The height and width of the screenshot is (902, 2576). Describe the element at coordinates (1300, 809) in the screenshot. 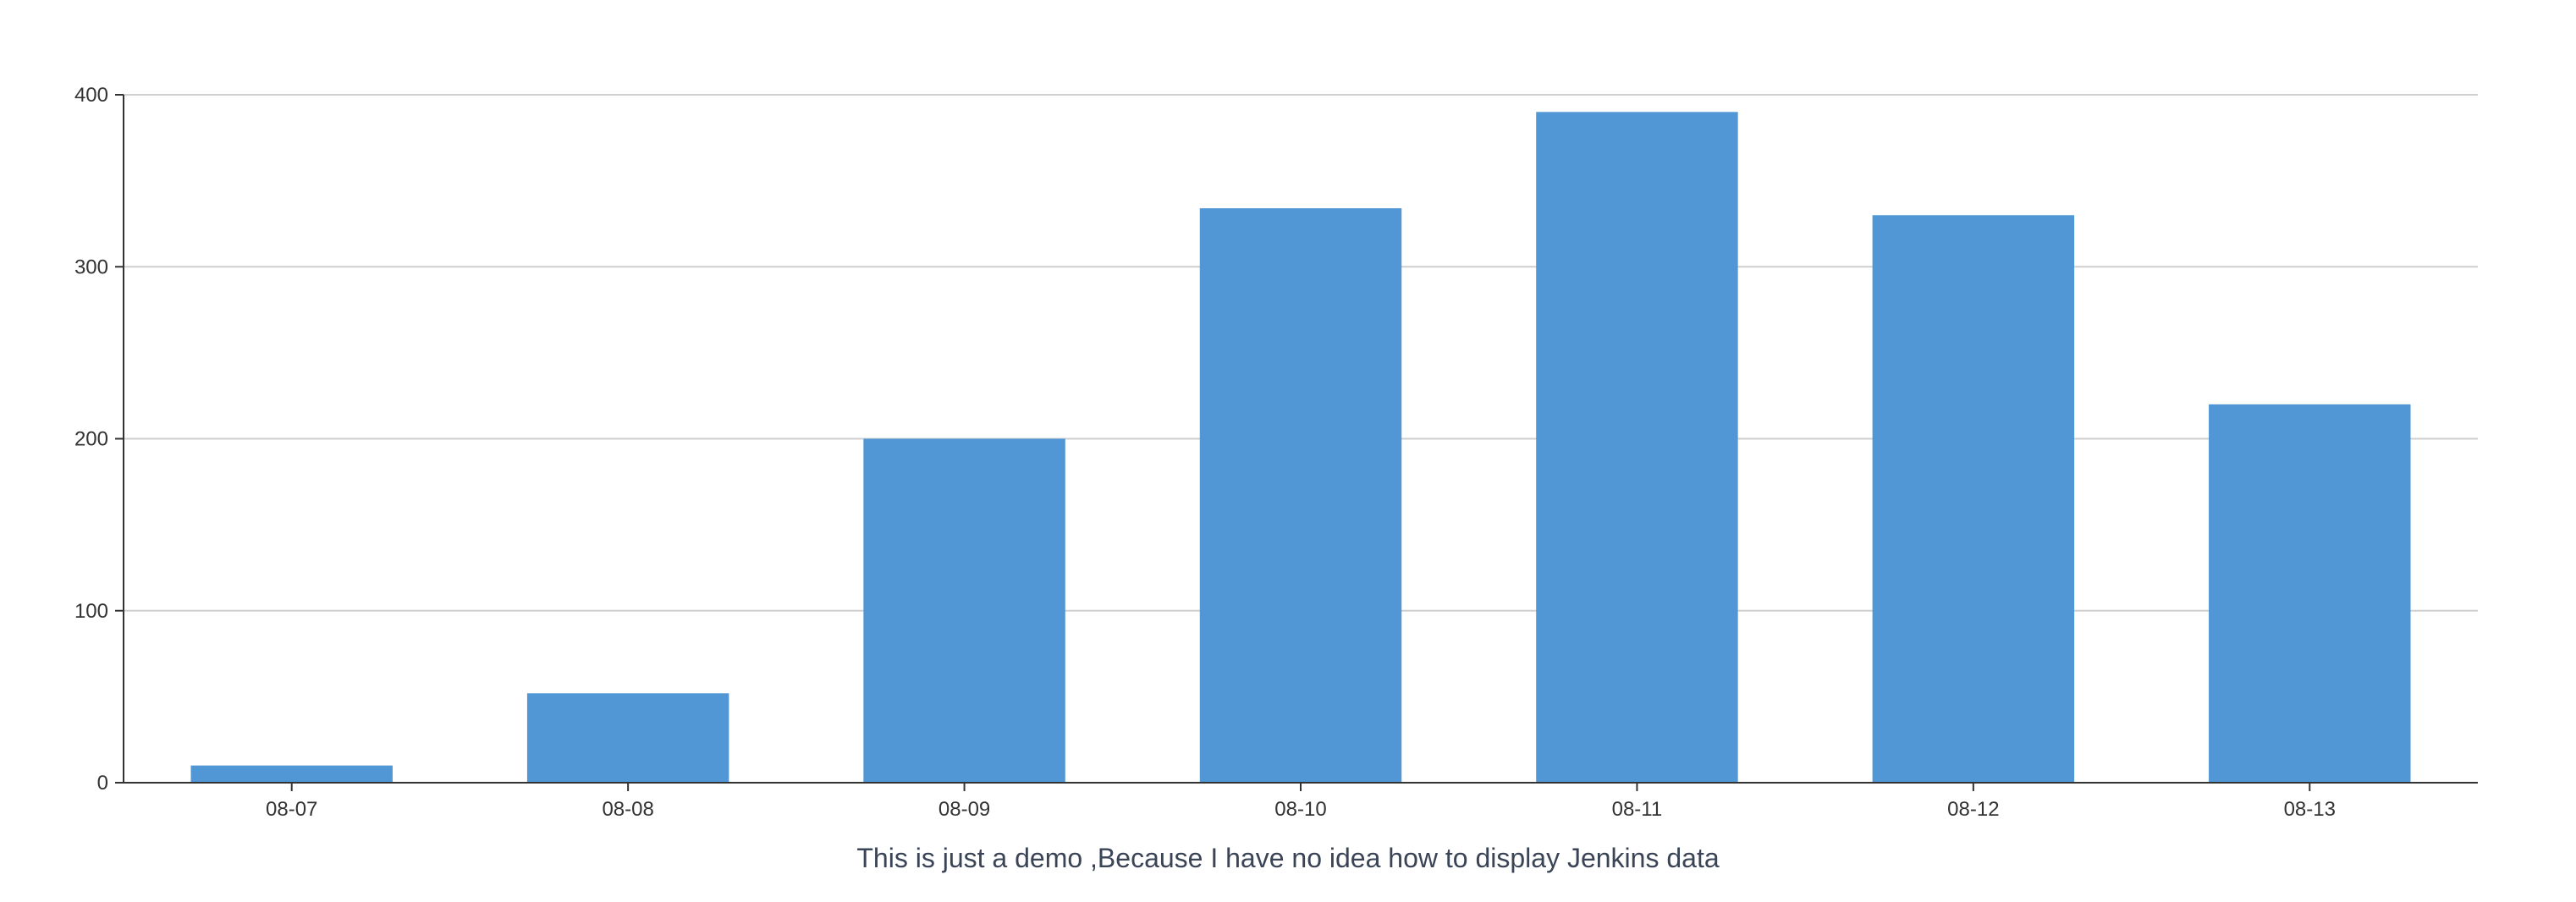

I see `x-tick-label: 08-10` at that location.